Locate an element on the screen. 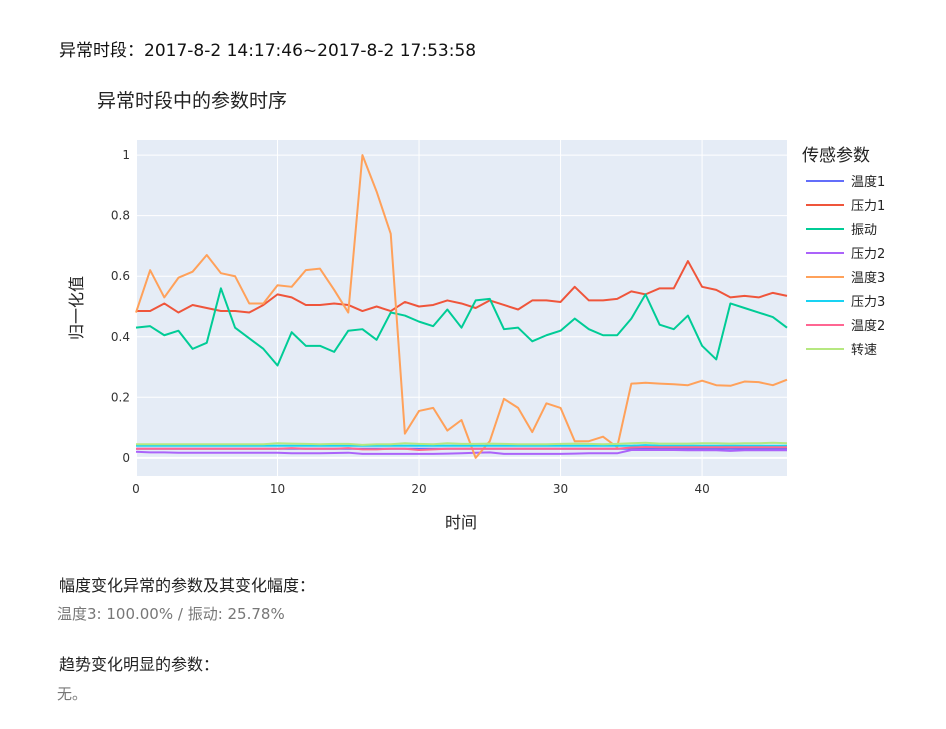 The width and height of the screenshot is (946, 729). x-tick-label: 40 is located at coordinates (701, 489).